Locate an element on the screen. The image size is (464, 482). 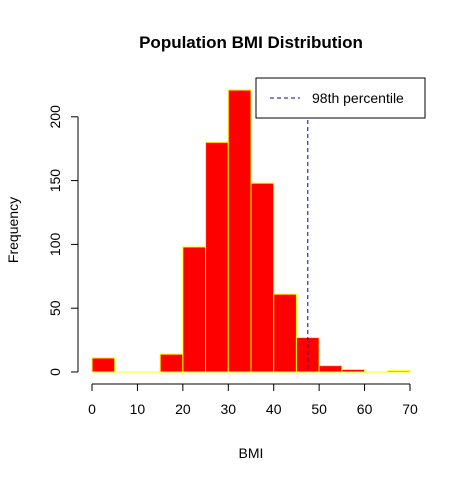
x-axis-label: BMI is located at coordinates (251, 453).